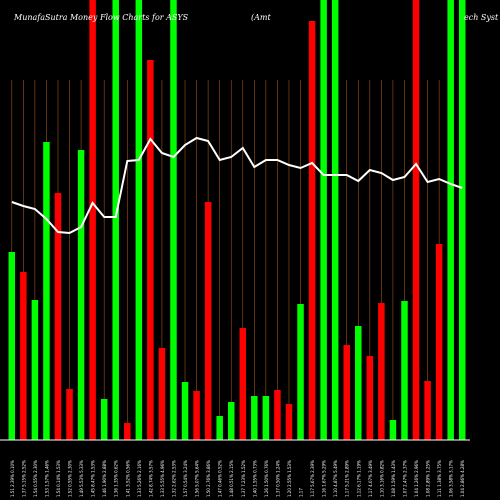 This screenshot has height=500, width=500. Describe the element at coordinates (277, 478) in the screenshot. I see `x-tick-label: 1.37 0.50% 1.24%` at that location.